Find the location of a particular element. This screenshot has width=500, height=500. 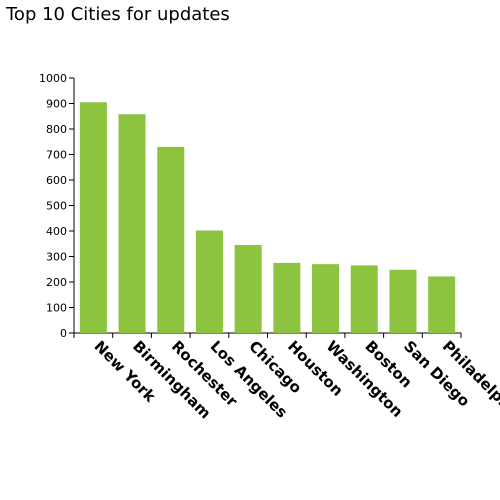

y-tick-label: 400 is located at coordinates (56, 231).